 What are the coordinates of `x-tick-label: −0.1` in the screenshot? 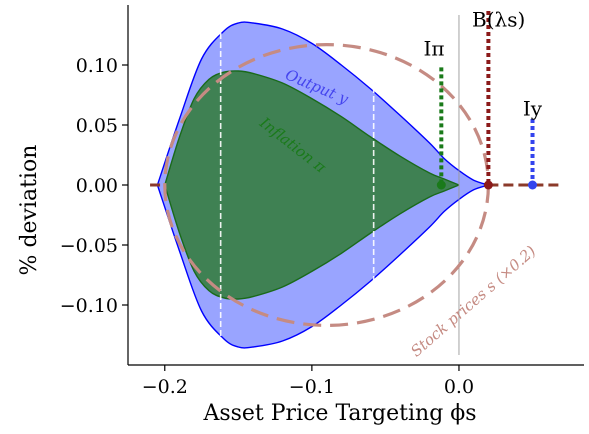 It's located at (312, 387).